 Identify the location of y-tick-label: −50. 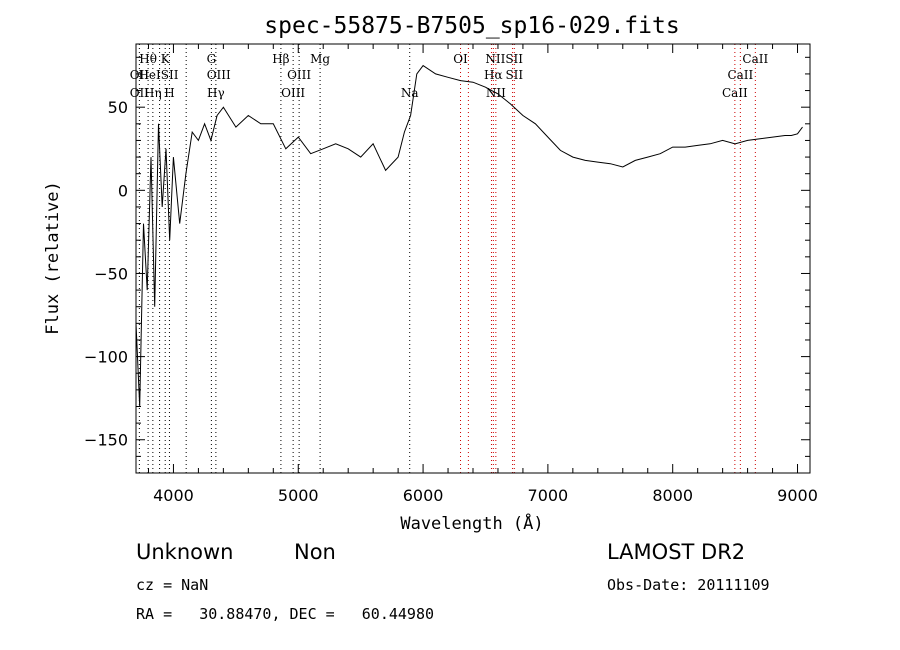
(111, 273).